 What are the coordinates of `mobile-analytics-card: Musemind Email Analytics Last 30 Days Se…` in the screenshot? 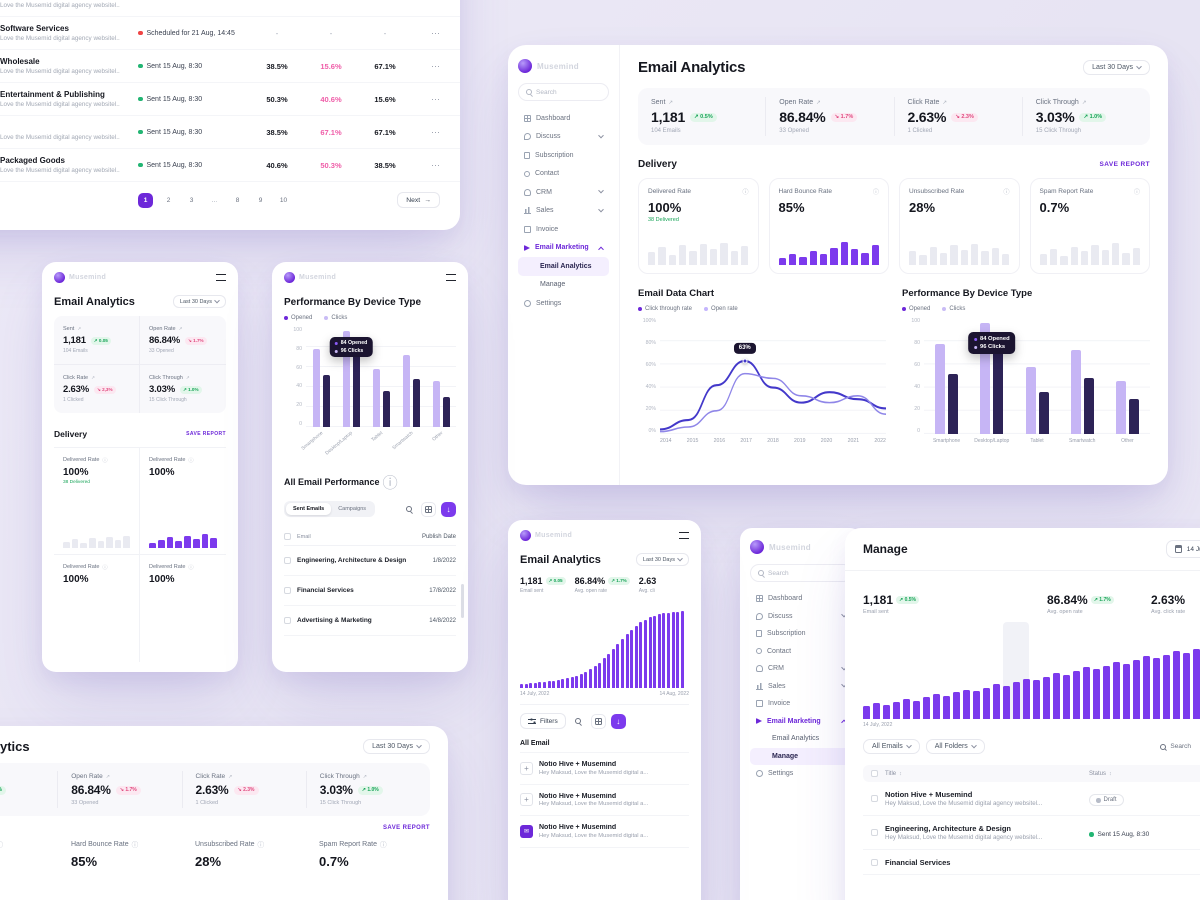 It's located at (140, 467).